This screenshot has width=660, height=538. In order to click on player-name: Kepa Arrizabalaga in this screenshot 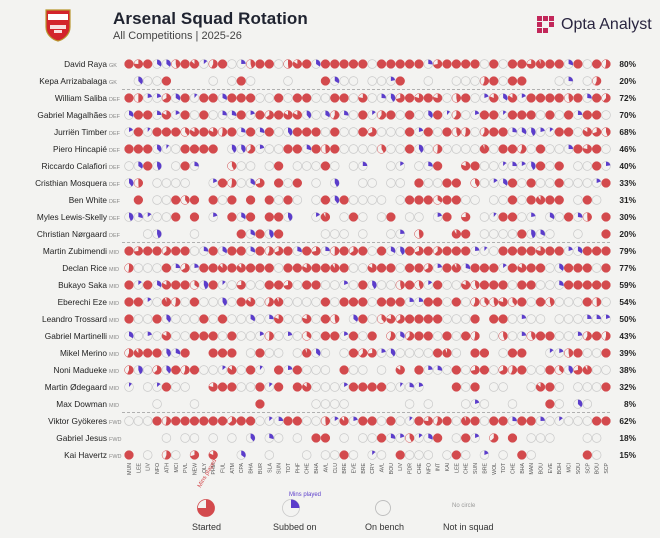, I will do `click(73, 81)`.